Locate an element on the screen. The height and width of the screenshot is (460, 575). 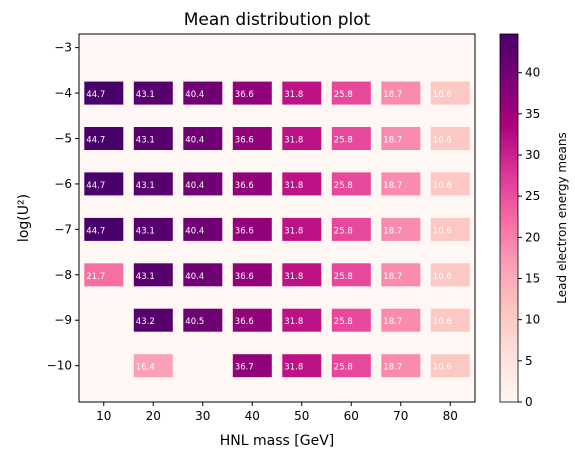
colorbar-tick-label: 30 is located at coordinates (532, 155).